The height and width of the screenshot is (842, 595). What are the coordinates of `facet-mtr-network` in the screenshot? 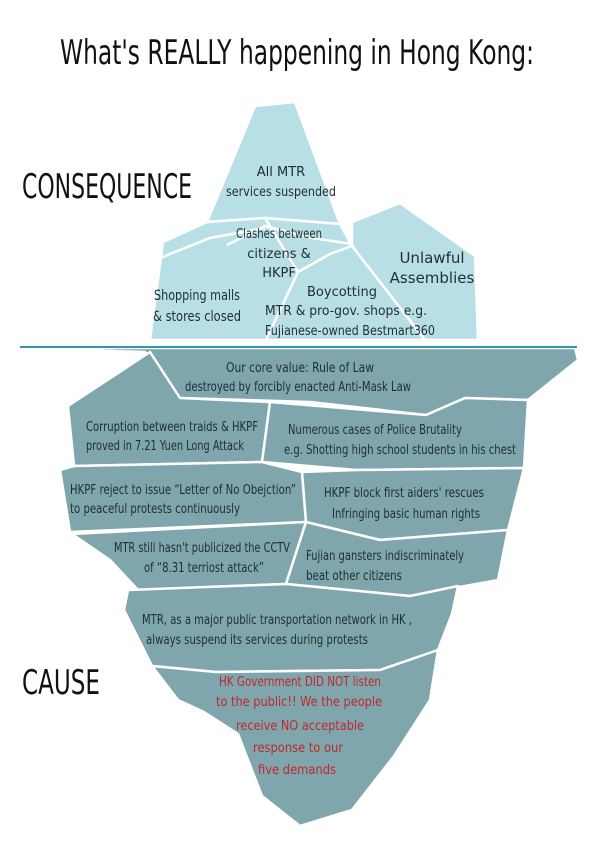 It's located at (291, 628).